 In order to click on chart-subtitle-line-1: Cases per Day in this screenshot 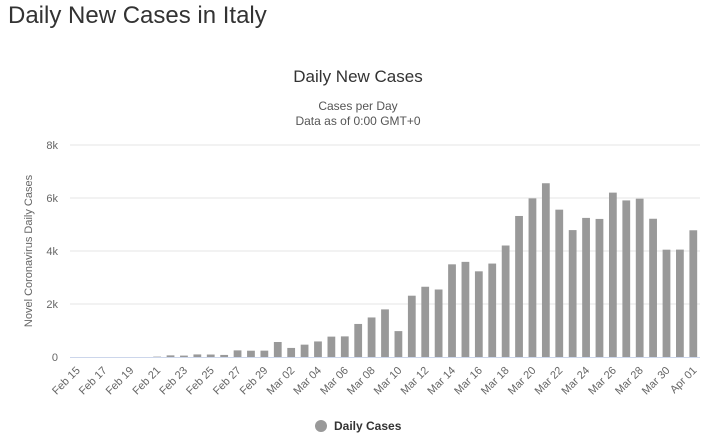, I will do `click(357, 106)`.